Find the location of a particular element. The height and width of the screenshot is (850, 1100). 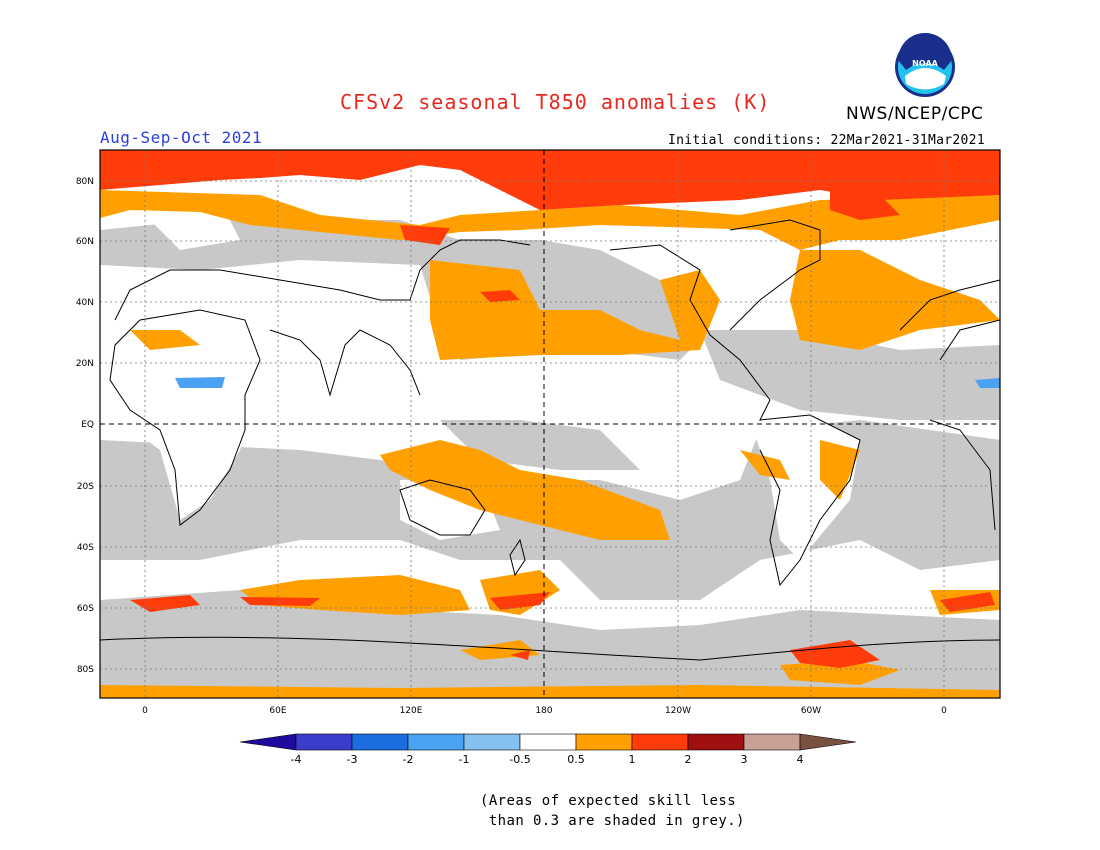

lon-label: 120E is located at coordinates (411, 711).